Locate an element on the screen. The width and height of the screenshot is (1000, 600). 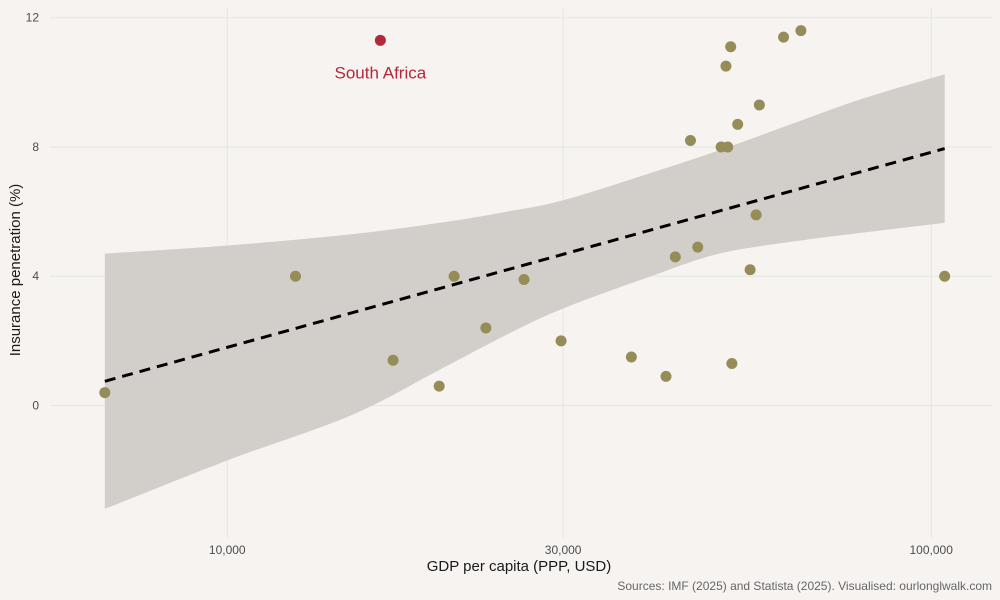
annotations: South Africa is located at coordinates (381, 72).